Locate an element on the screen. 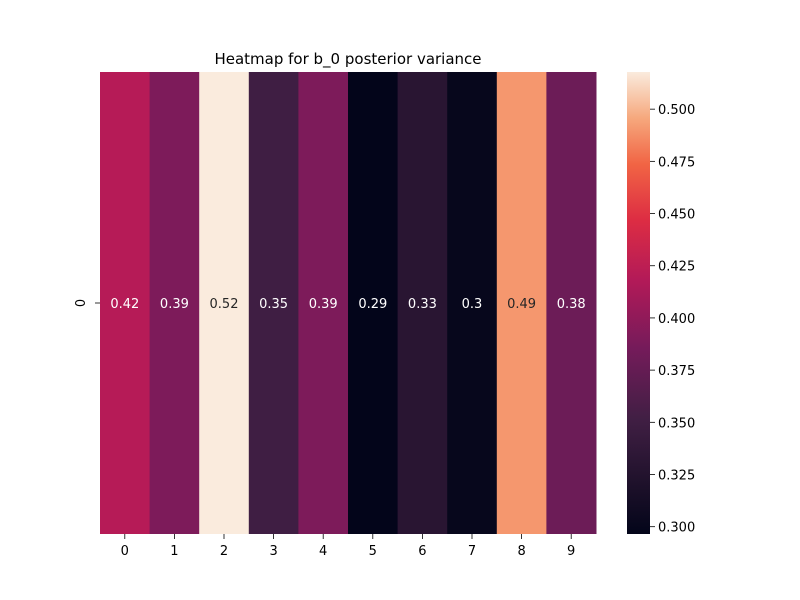  x-tick-label: 6 is located at coordinates (422, 551).